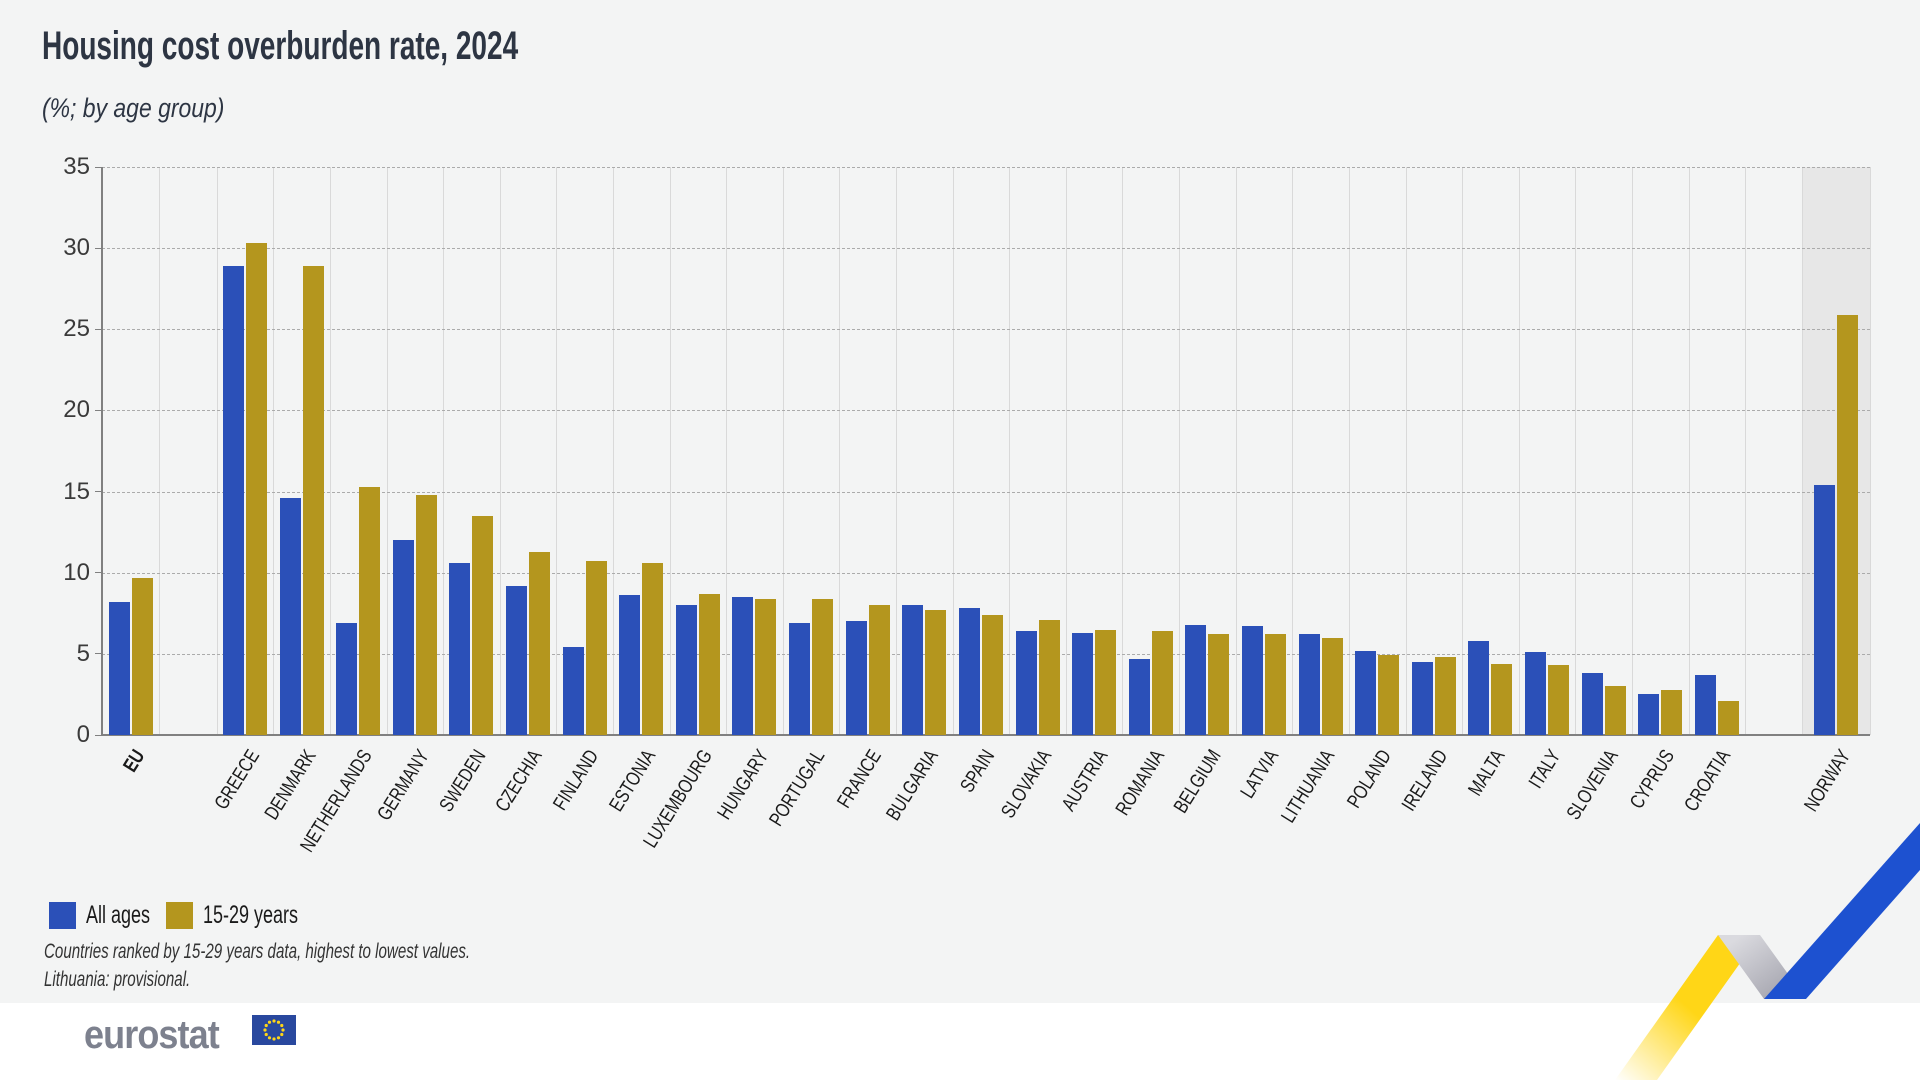  What do you see at coordinates (274, 1030) in the screenshot?
I see `eu-flag-icon` at bounding box center [274, 1030].